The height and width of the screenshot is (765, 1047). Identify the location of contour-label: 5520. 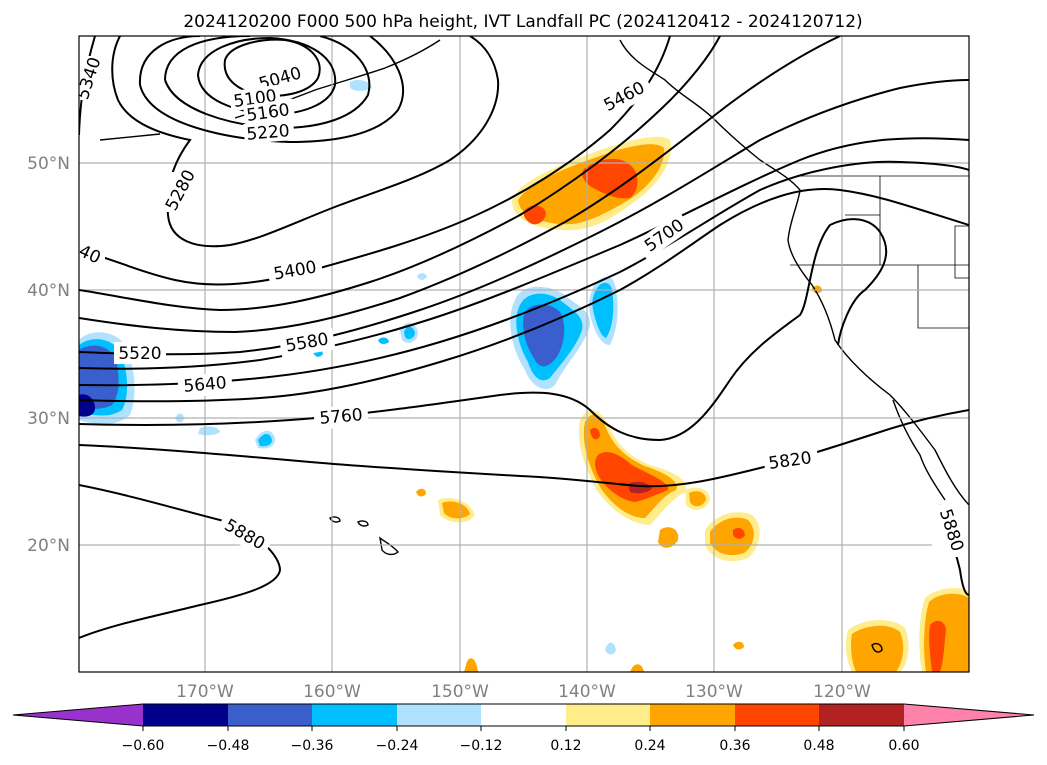
(139, 354).